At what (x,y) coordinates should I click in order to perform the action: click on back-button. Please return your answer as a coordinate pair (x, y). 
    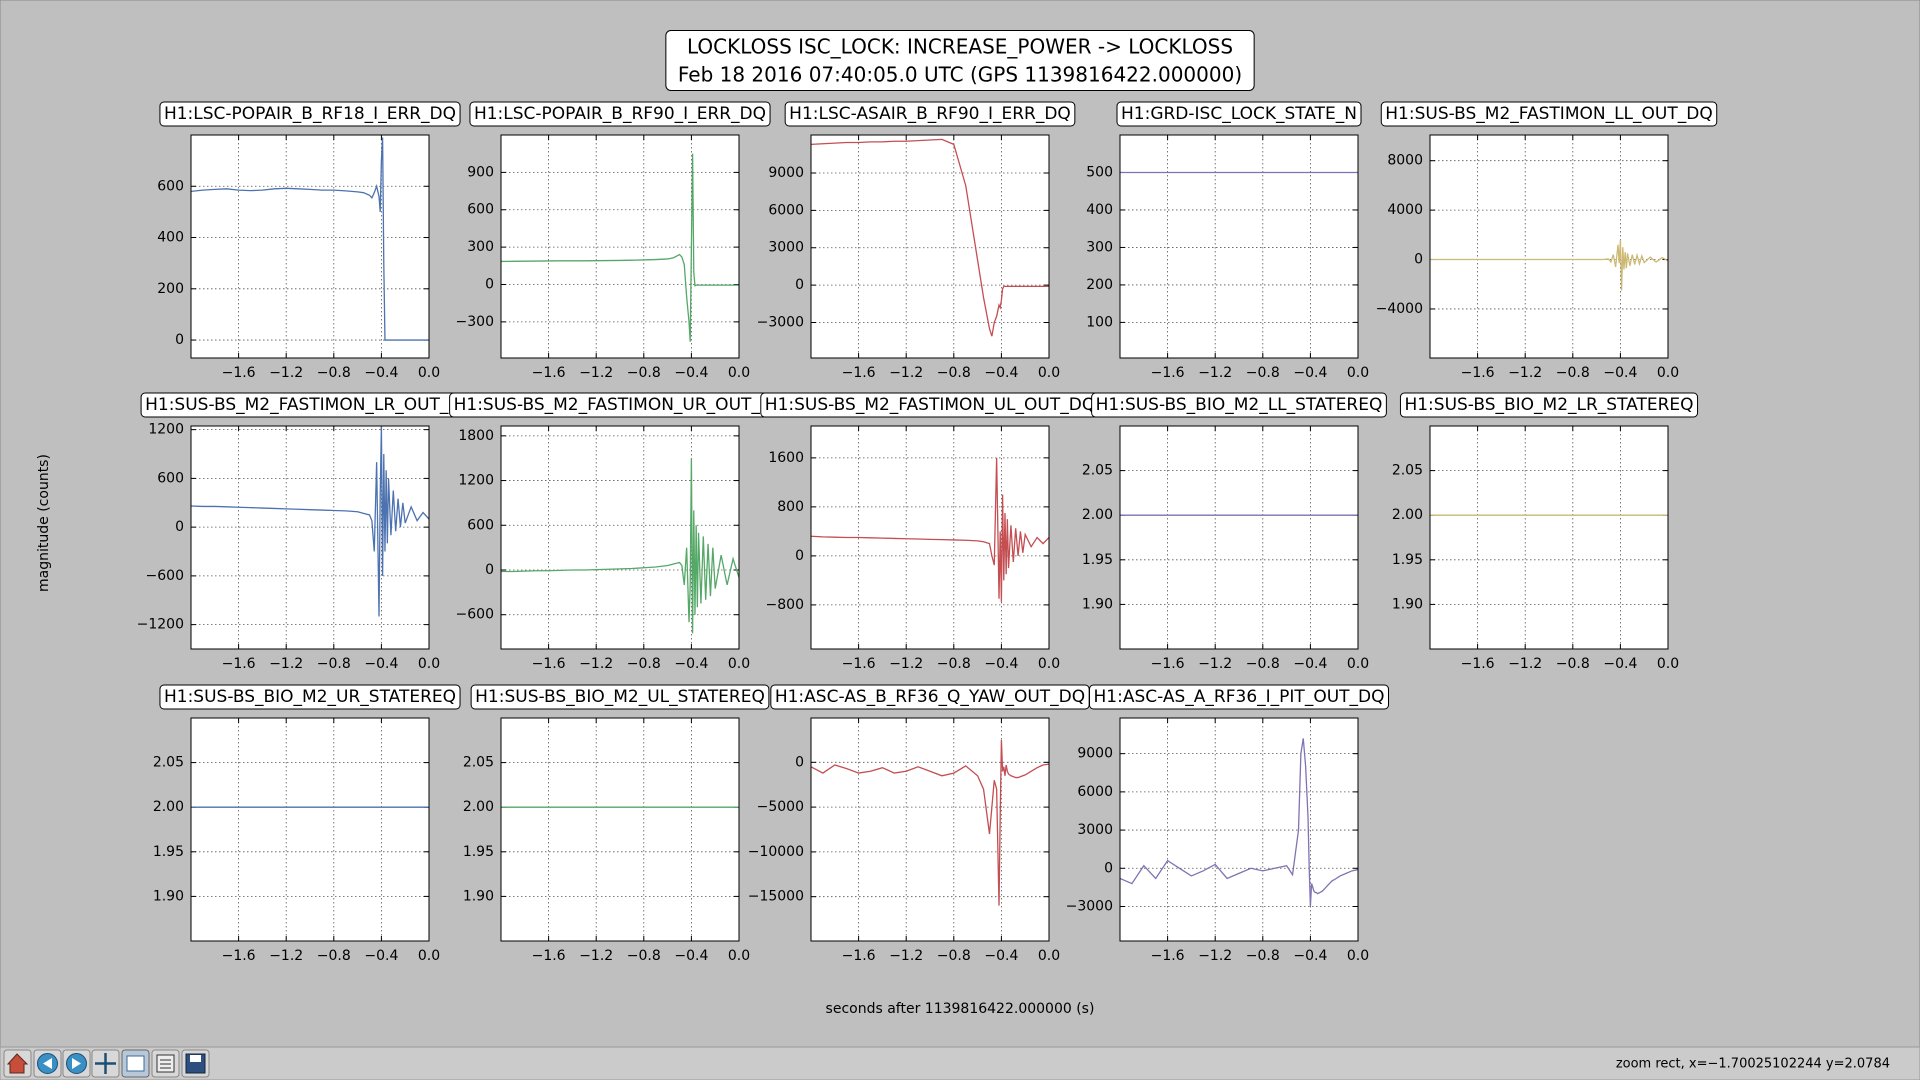
    Looking at the image, I should click on (47, 1063).